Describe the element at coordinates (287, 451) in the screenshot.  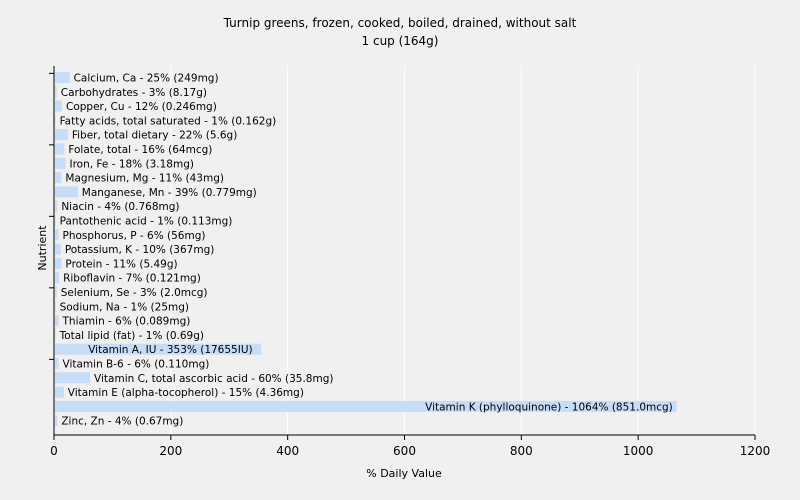
I see `x-tick-label: 400` at that location.